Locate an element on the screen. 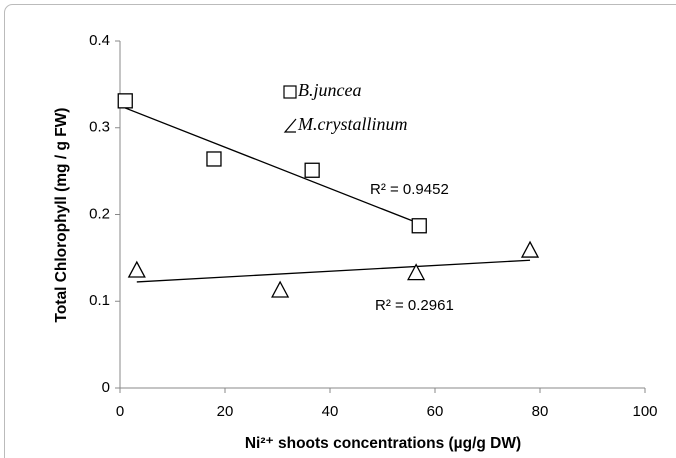 The image size is (676, 458). x-tick-label: 0 is located at coordinates (120, 411).